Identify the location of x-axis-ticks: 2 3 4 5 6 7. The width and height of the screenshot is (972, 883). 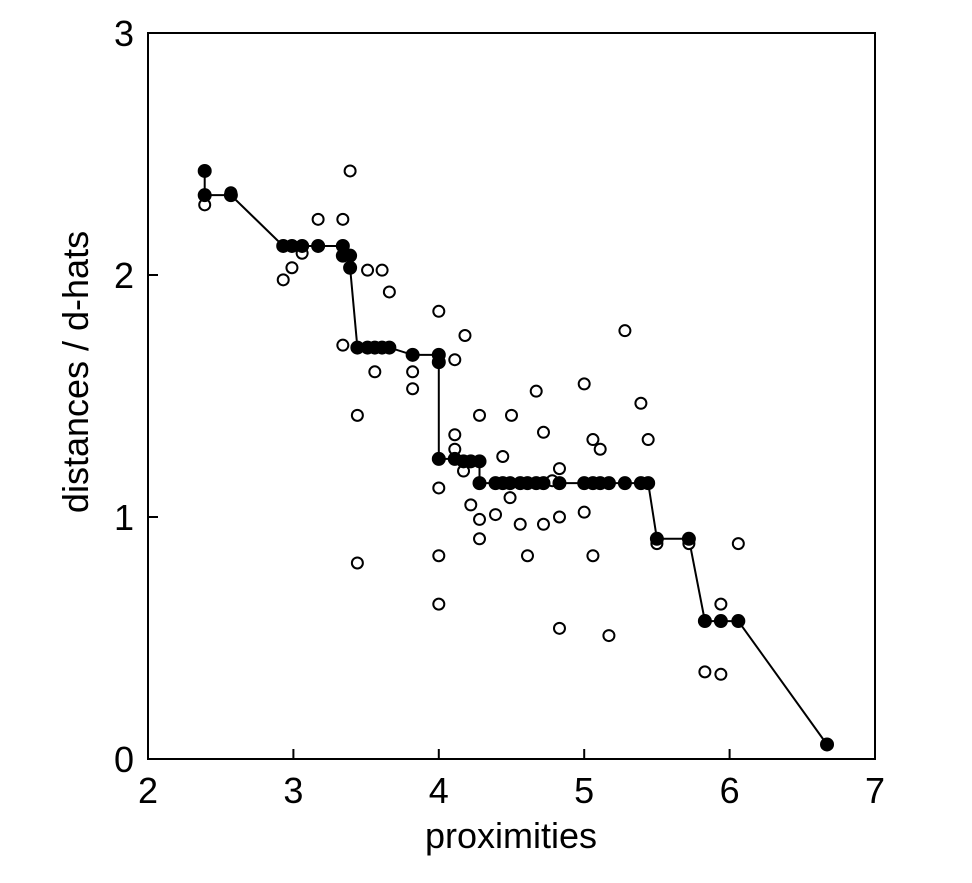
(511, 780).